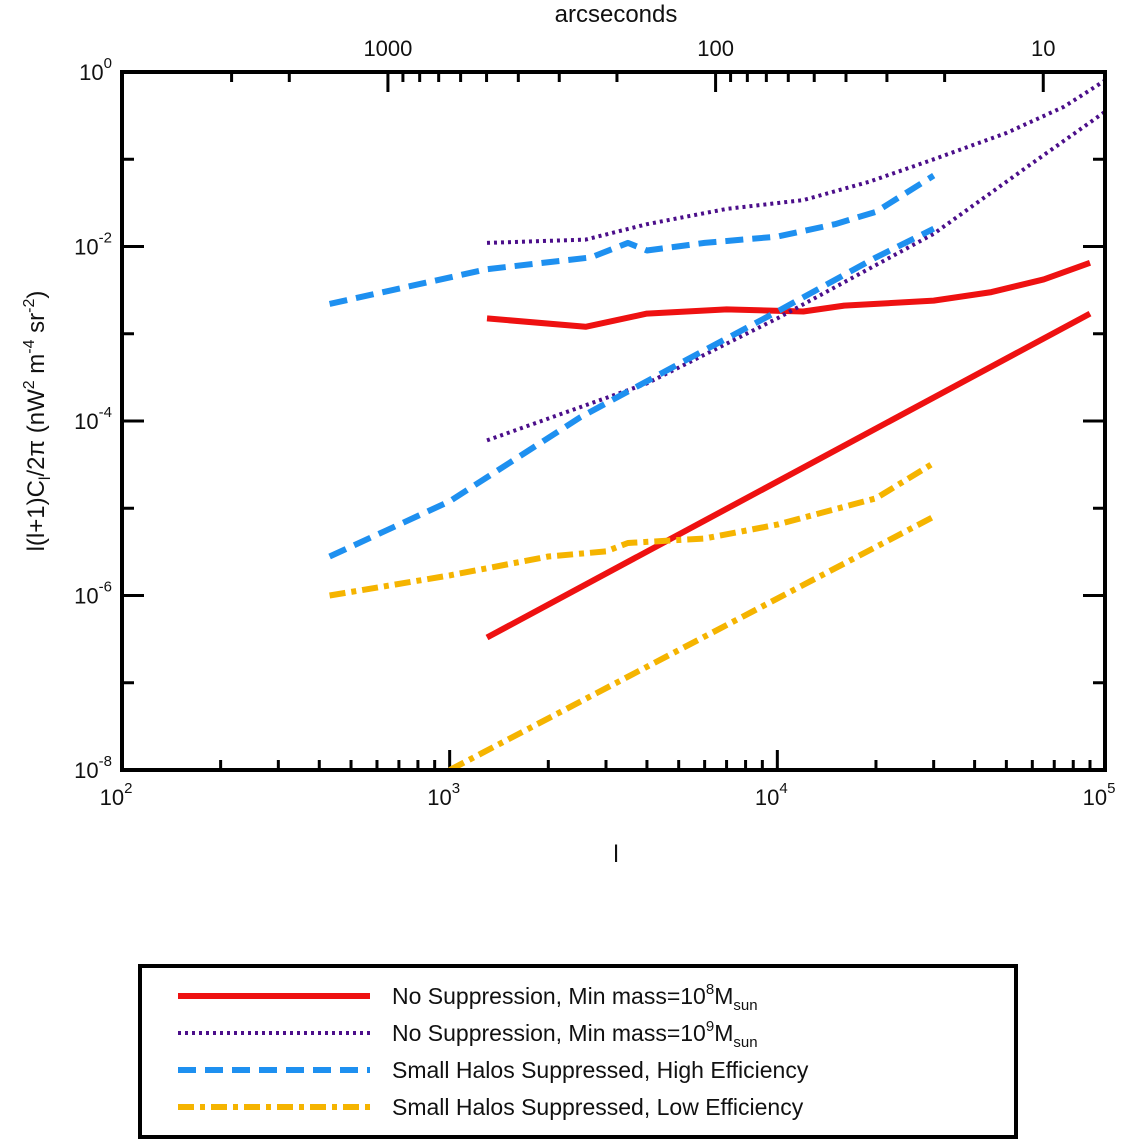 Image resolution: width=1141 pixels, height=1142 pixels. Describe the element at coordinates (789, 294) in the screenshot. I see `series-line-no-suppression-1e8` at that location.